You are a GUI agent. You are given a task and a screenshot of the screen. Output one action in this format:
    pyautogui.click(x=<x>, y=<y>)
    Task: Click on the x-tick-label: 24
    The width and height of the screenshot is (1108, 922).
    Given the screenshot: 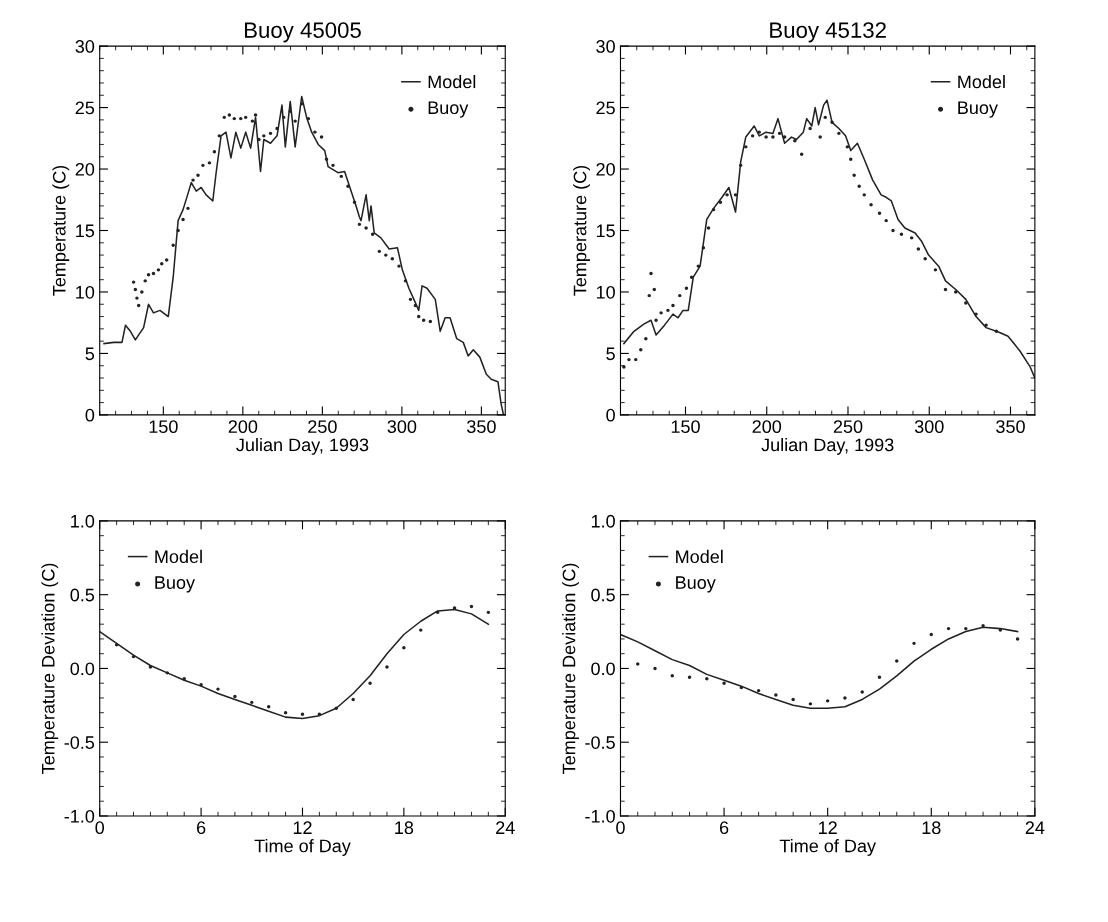 What is the action you would take?
    pyautogui.click(x=1035, y=827)
    